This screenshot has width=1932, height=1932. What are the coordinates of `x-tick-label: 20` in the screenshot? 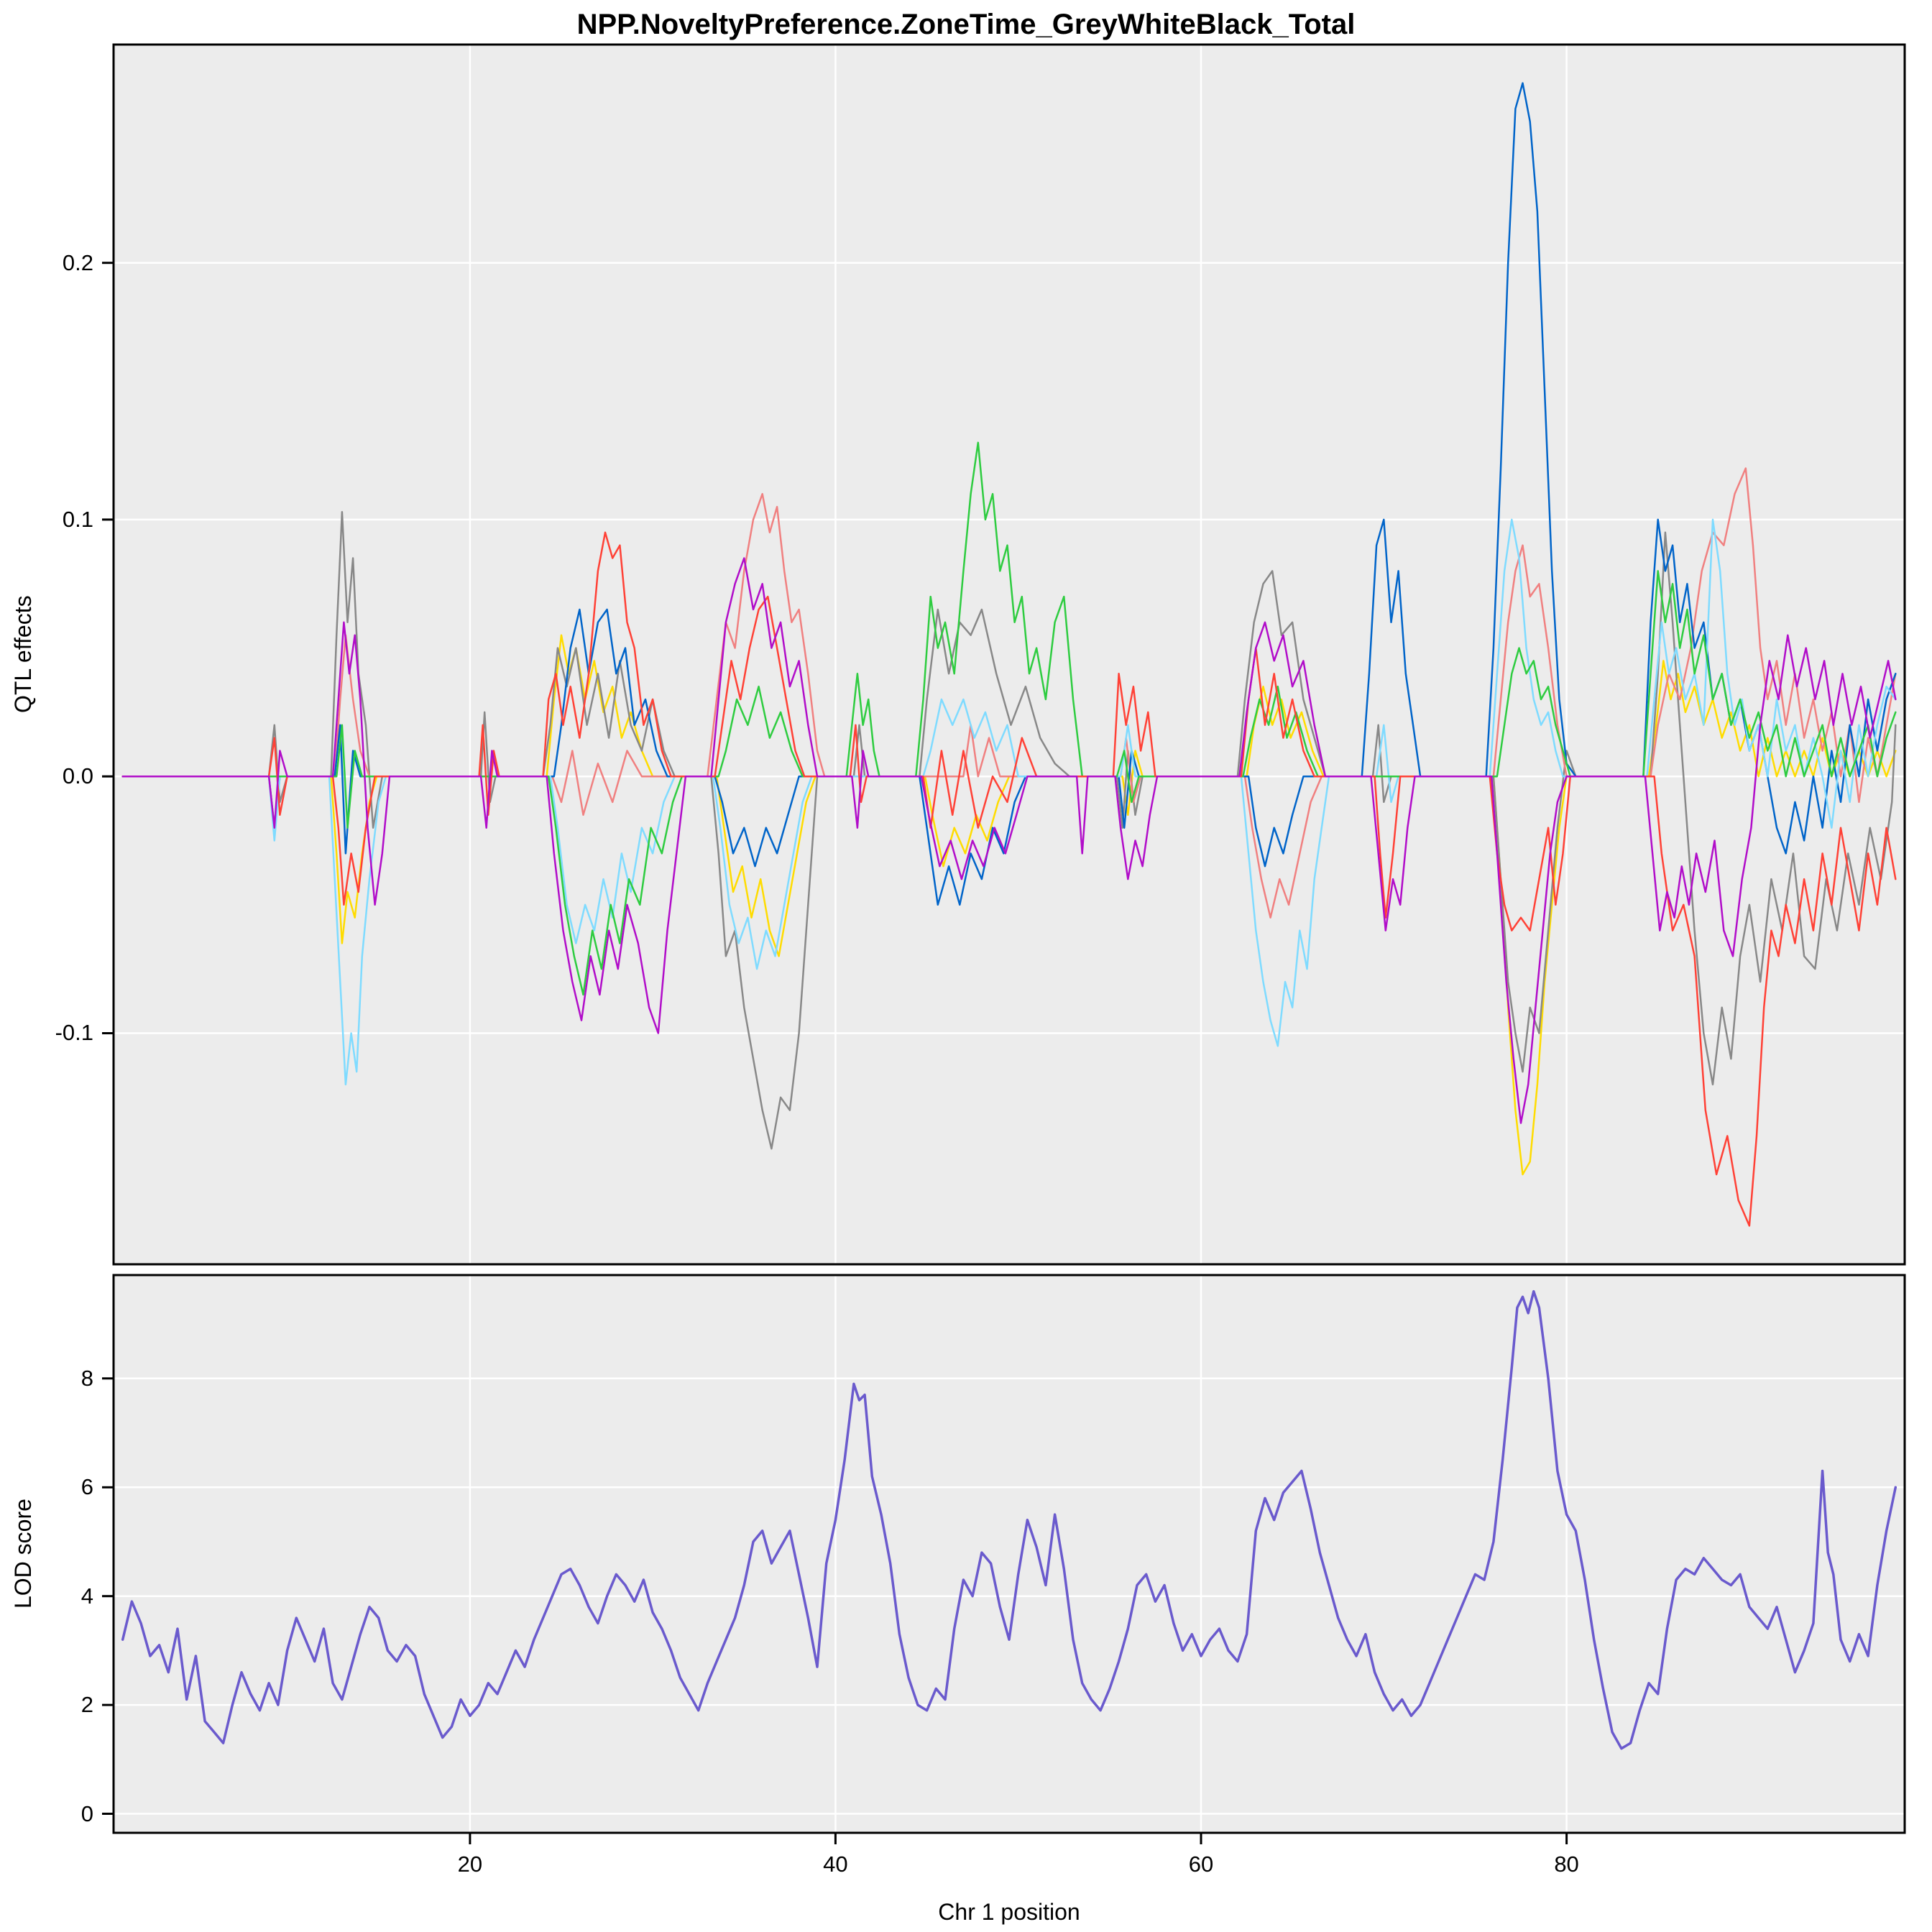 It's located at (470, 1864).